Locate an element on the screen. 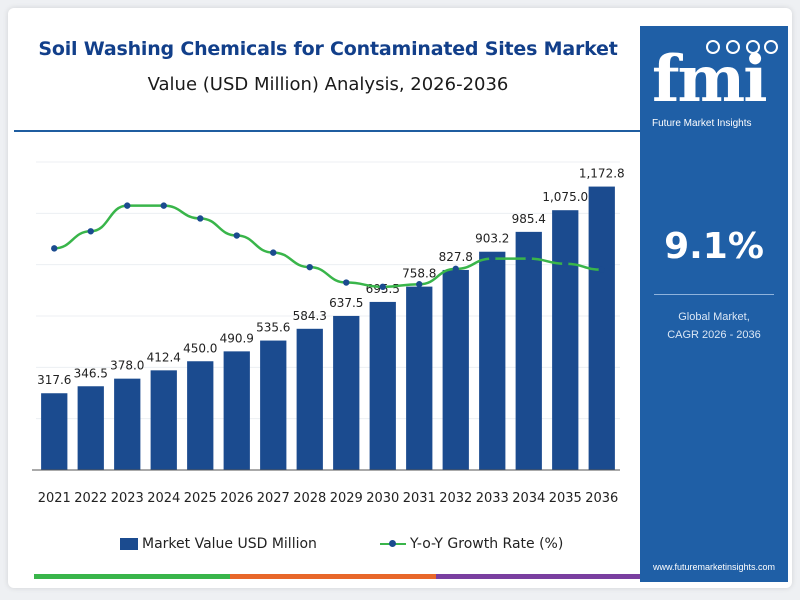  x-tick-label: 2032 is located at coordinates (455, 498).